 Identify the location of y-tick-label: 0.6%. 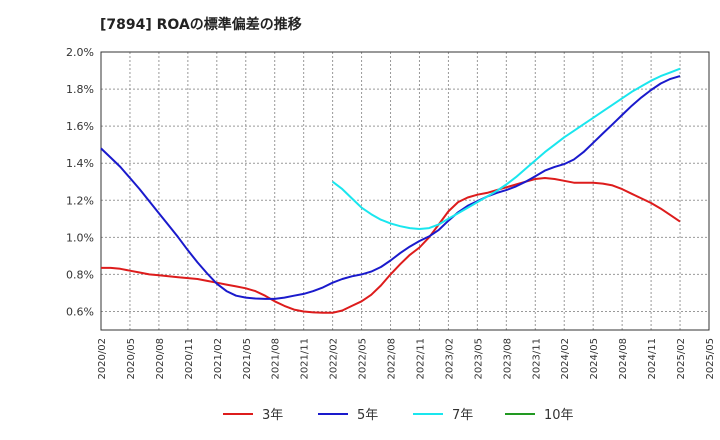
(80, 311).